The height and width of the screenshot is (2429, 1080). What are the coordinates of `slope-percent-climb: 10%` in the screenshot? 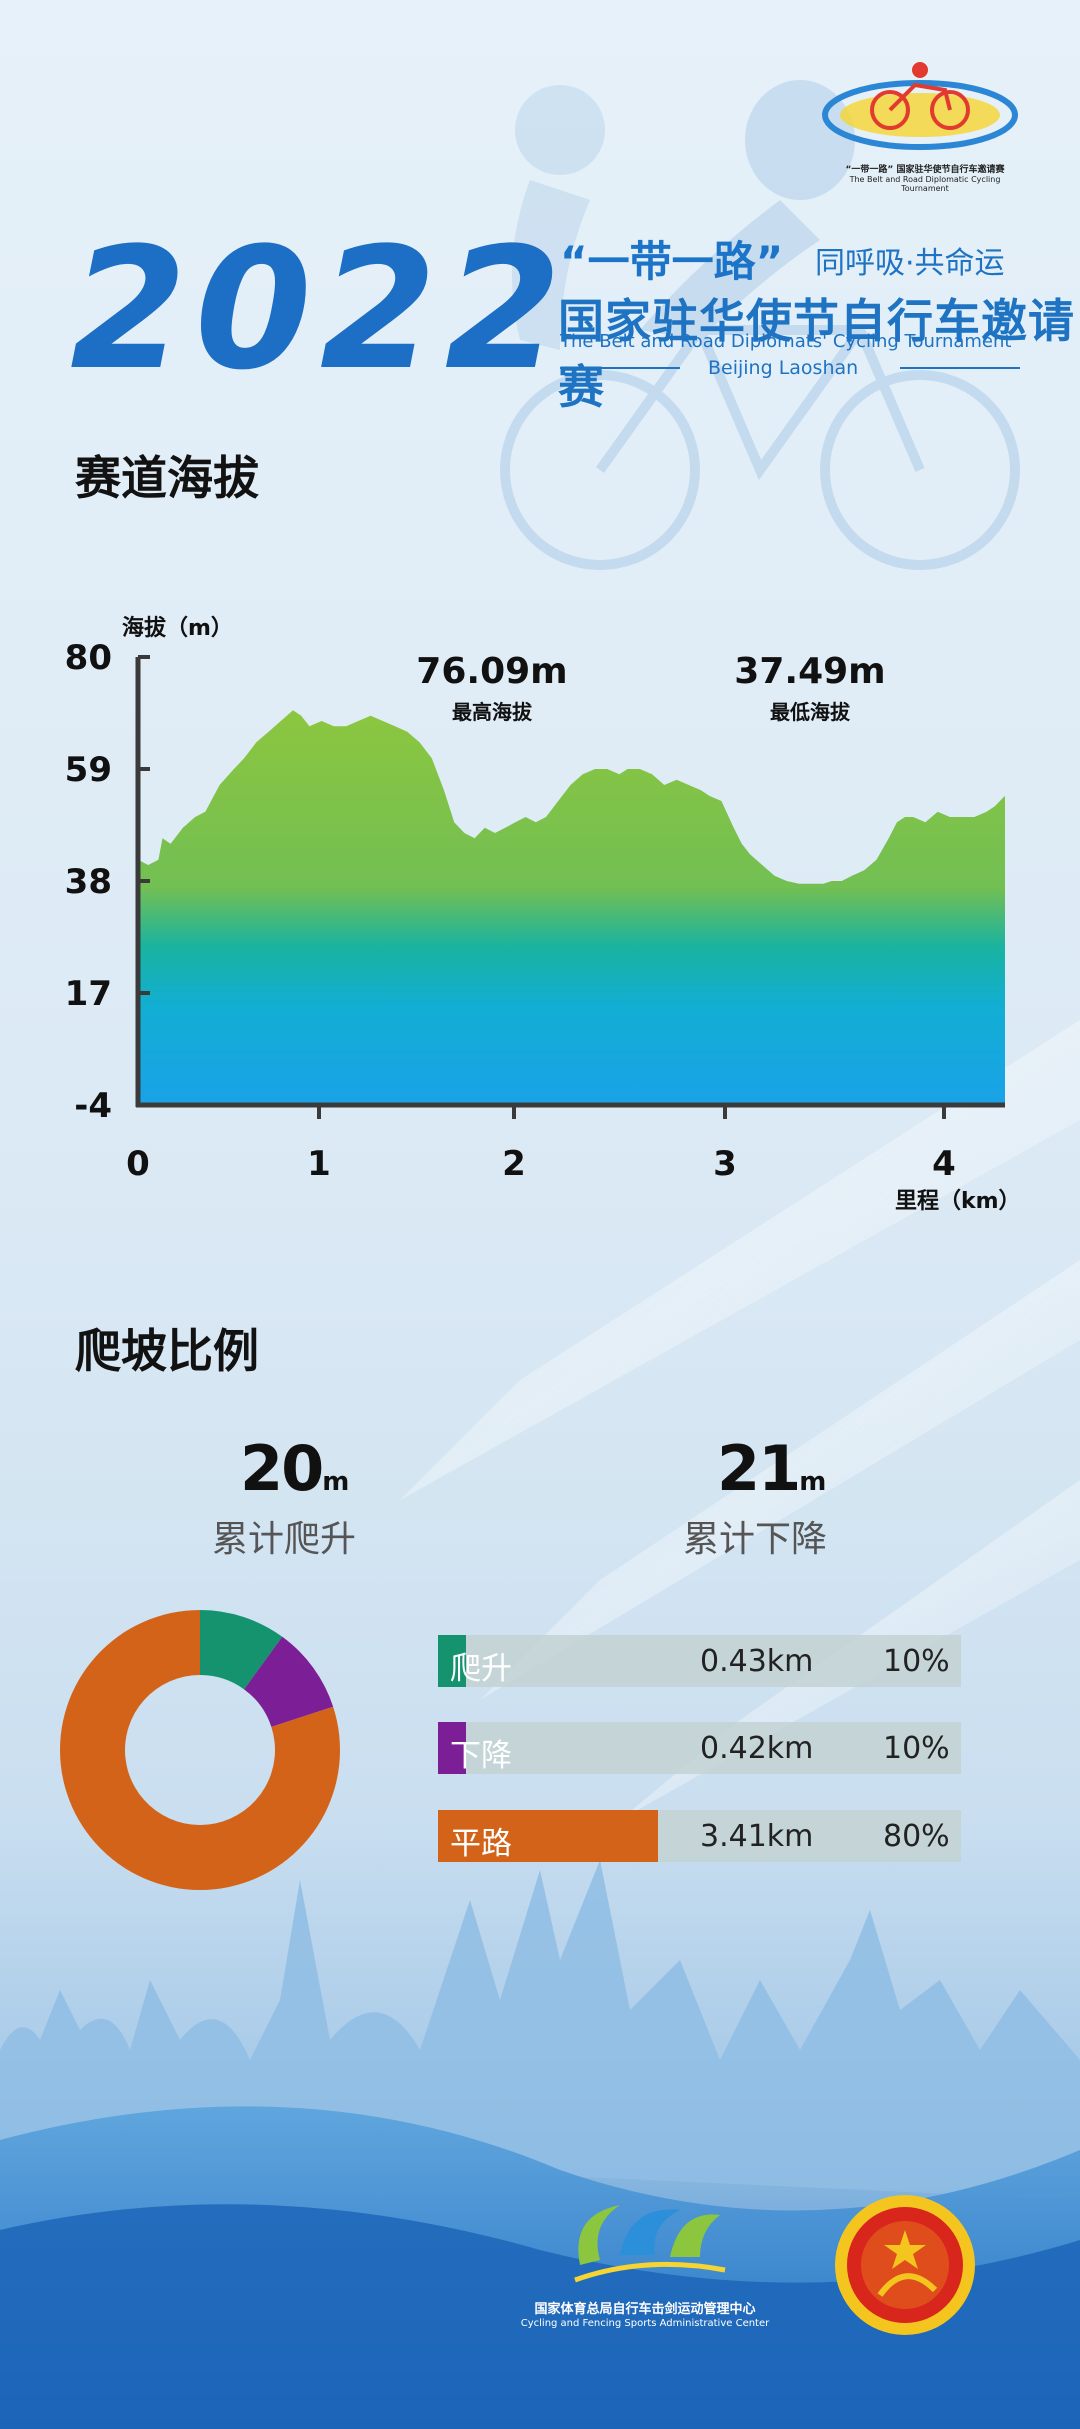 It's located at (916, 1661).